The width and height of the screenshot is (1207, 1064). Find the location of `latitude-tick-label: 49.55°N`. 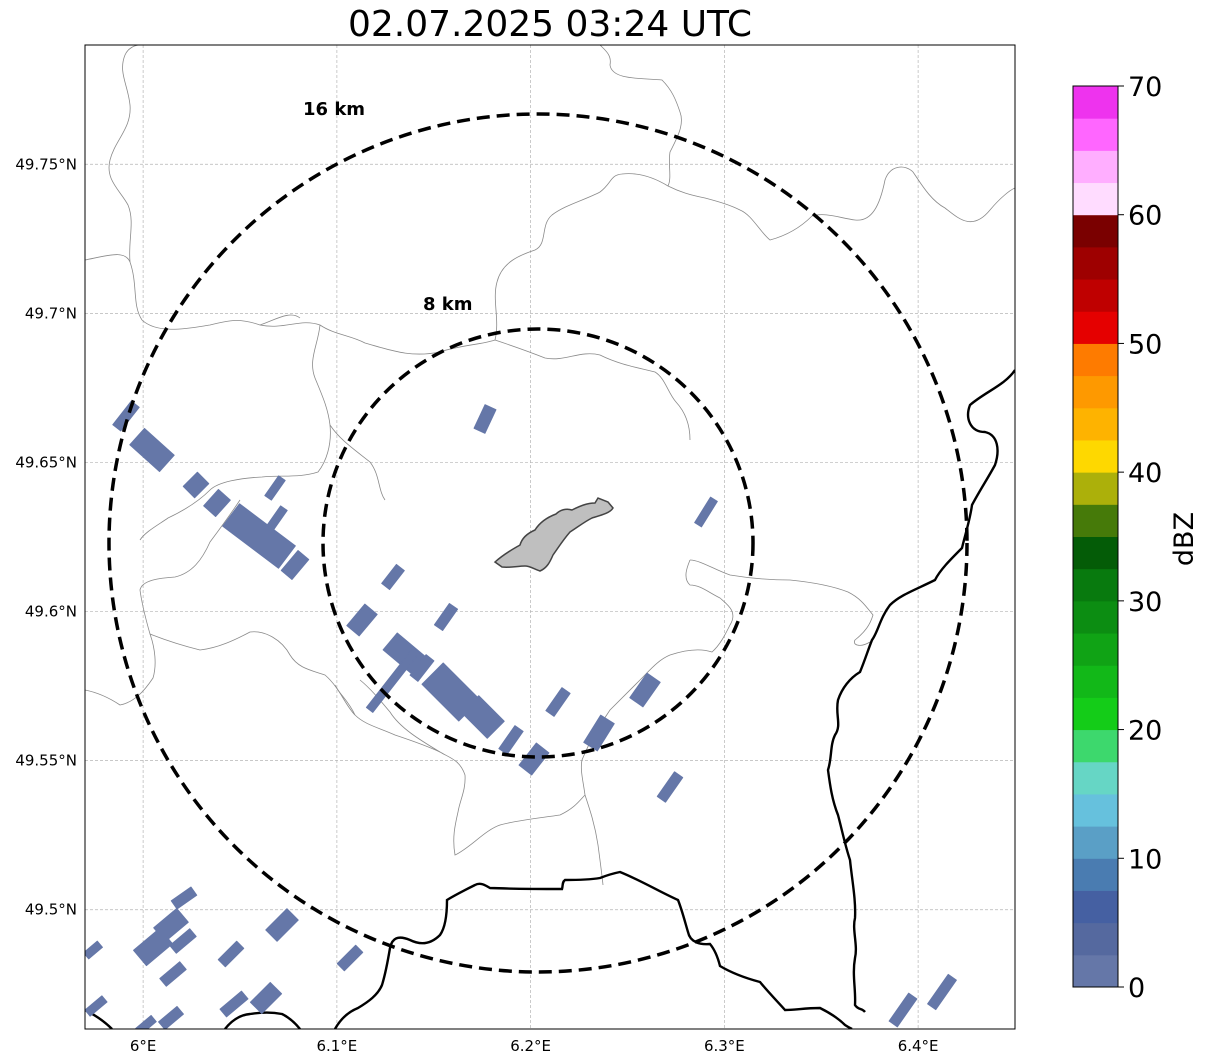

latitude-tick-label: 49.55°N is located at coordinates (46, 761).